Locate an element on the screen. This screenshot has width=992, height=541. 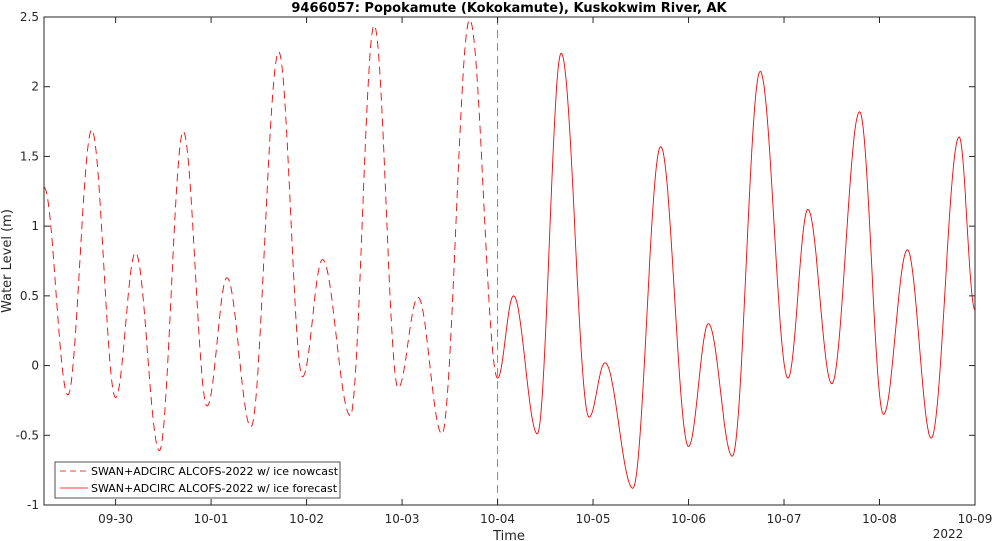
y-tick-label: -1 is located at coordinates (33, 505).